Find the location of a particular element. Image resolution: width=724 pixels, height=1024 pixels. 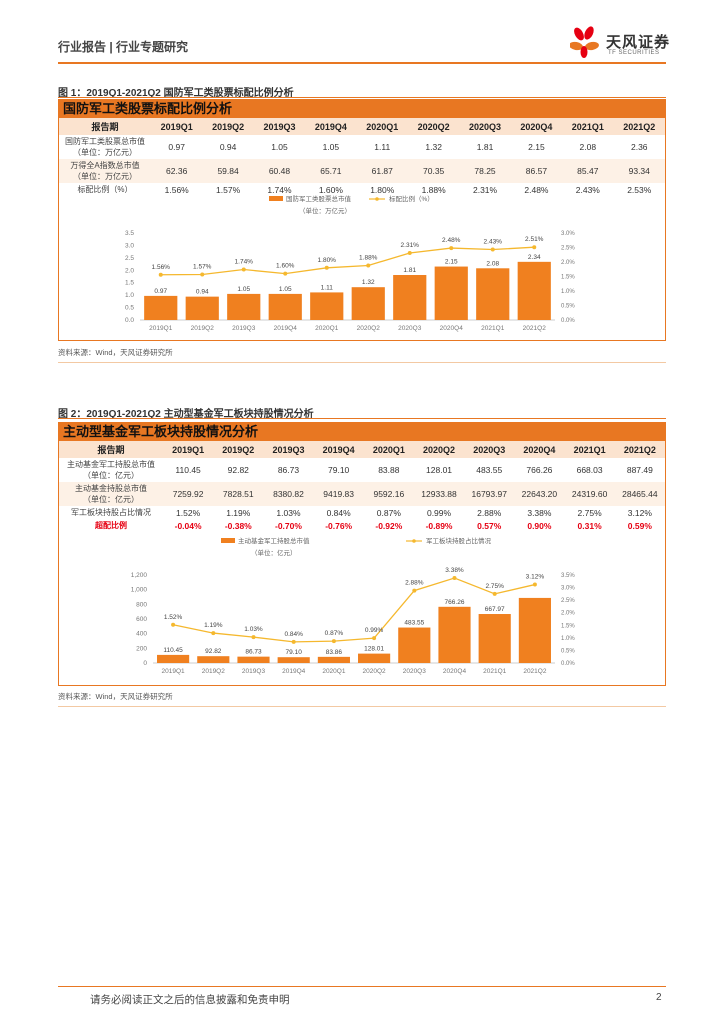

table-header-cell: 2019Q1 is located at coordinates (188, 449).